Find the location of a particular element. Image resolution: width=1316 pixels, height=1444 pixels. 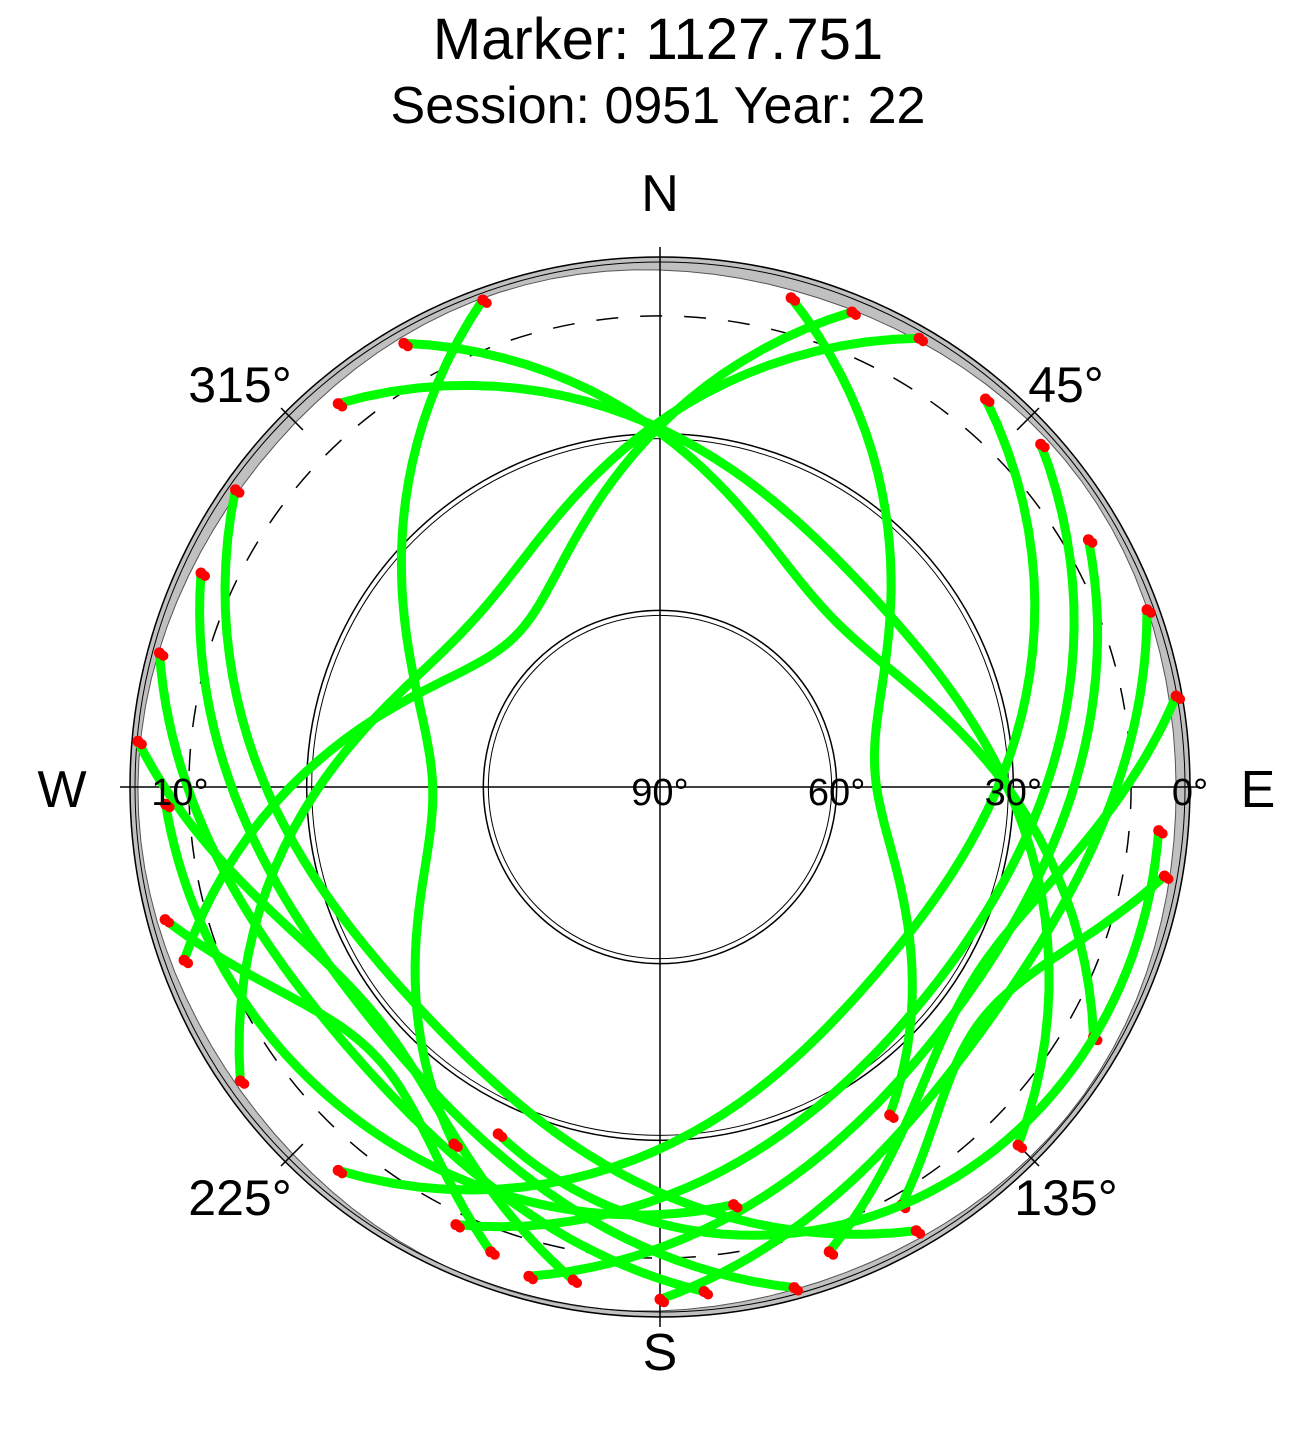

elevation-tick-label: 90° is located at coordinates (659, 793).